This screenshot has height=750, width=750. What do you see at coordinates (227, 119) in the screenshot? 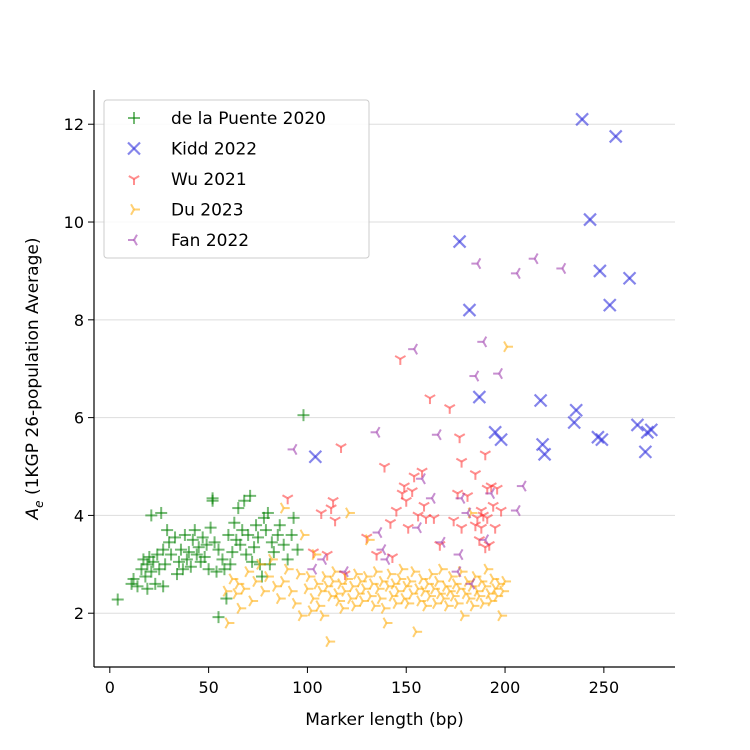
I see `legend-item: de la Puente 2020` at bounding box center [227, 119].